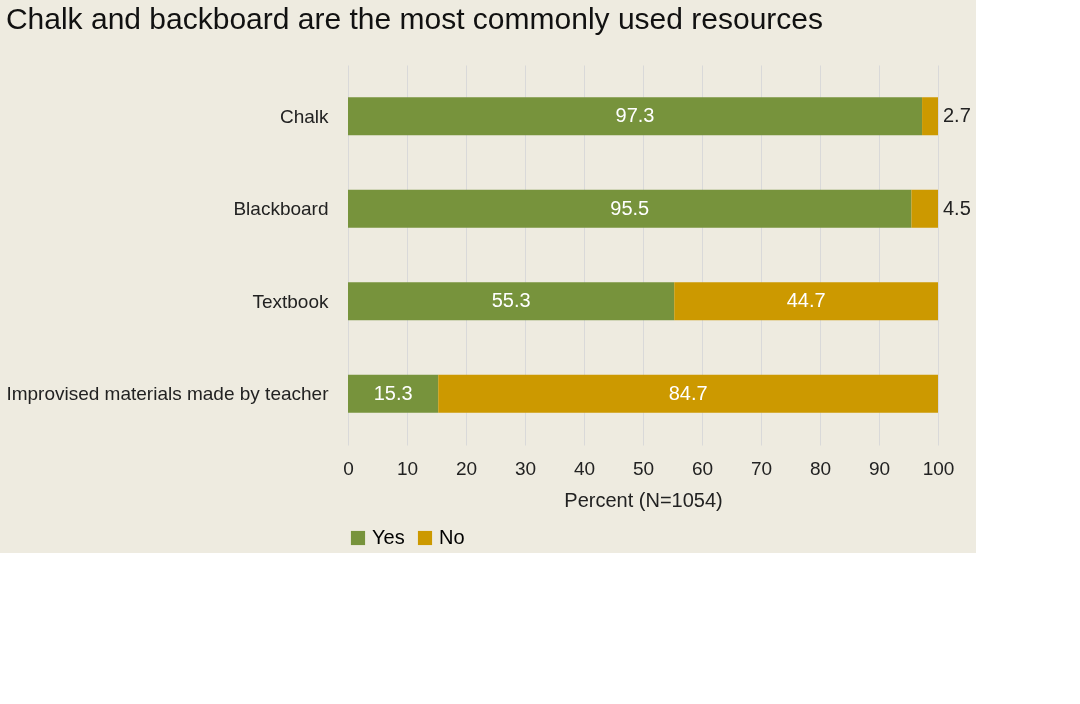 This screenshot has width=1080, height=704. What do you see at coordinates (466, 468) in the screenshot?
I see `x-tick-label: 20` at bounding box center [466, 468].